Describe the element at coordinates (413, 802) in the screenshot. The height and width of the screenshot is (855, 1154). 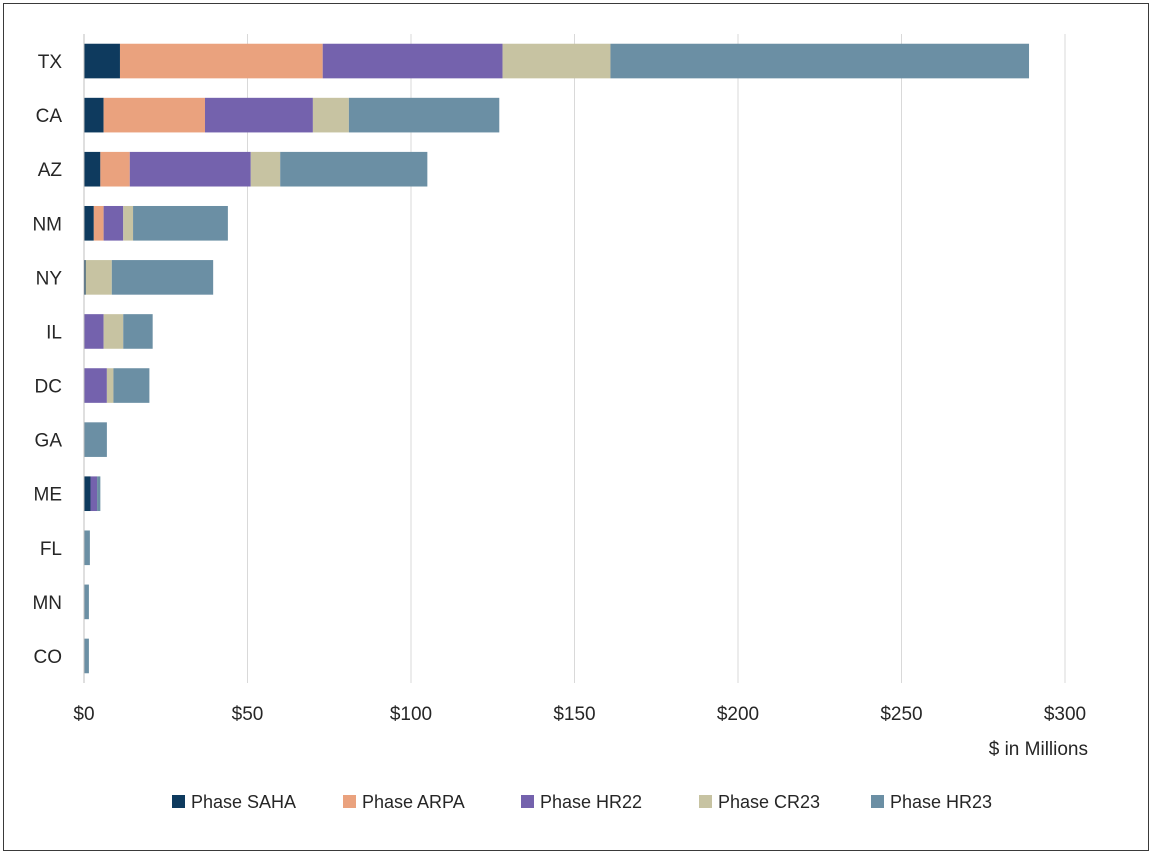
I see `legend-label: Phase ARPA` at that location.